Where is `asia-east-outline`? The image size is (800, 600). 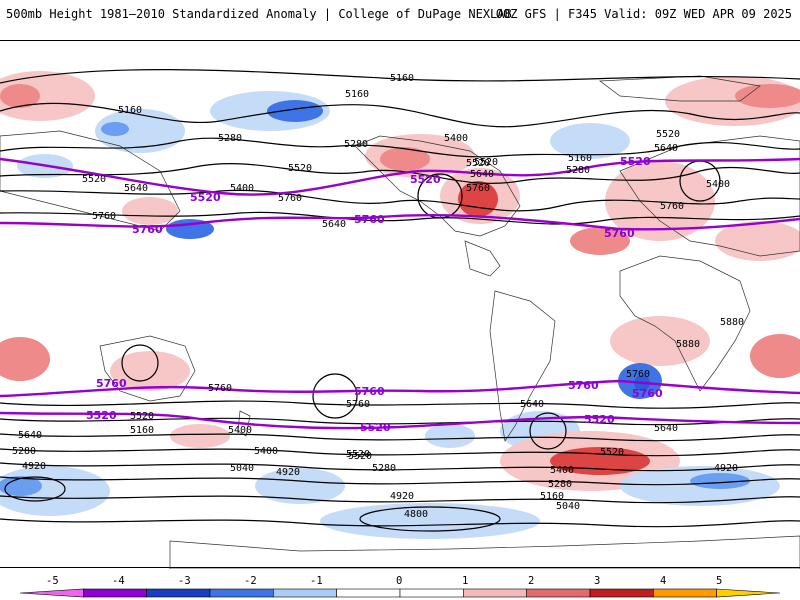
asia-east-outline is located at coordinates (90, 181).